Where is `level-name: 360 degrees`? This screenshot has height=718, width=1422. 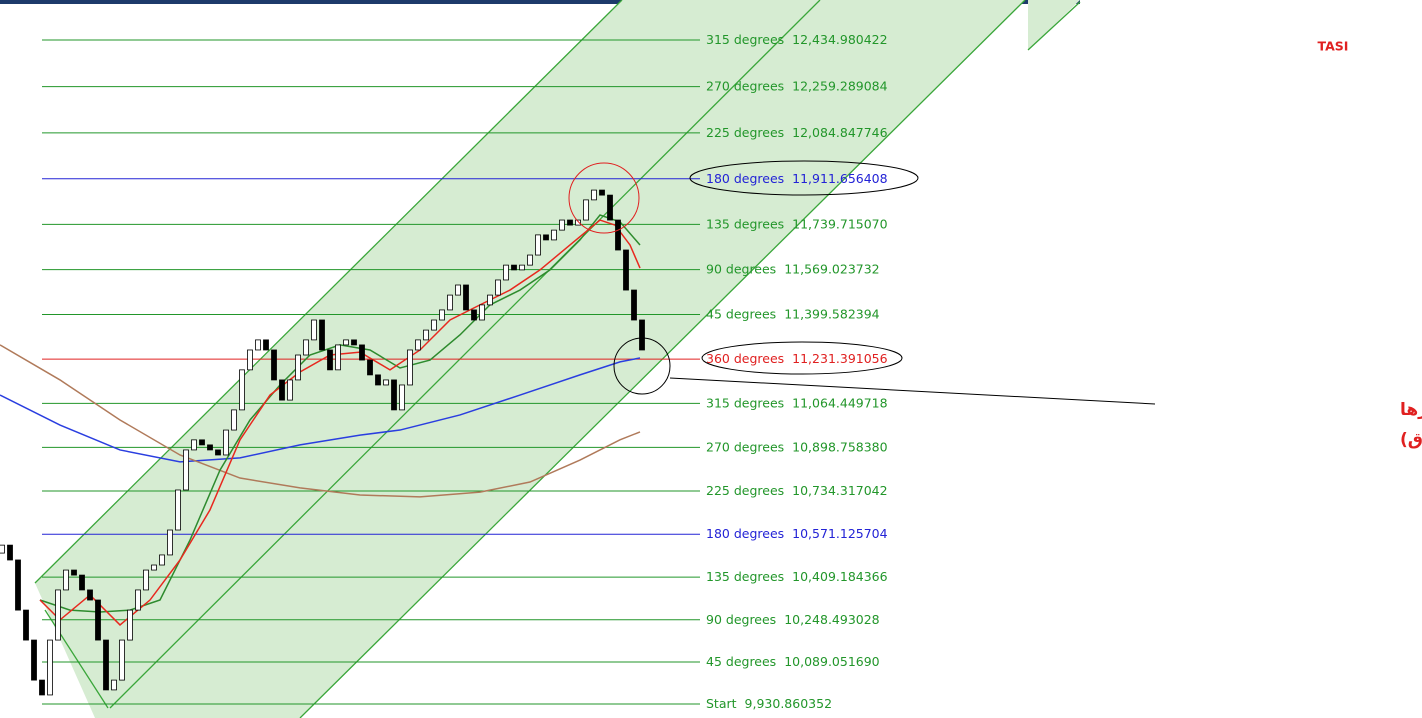 level-name: 360 degrees is located at coordinates (745, 358).